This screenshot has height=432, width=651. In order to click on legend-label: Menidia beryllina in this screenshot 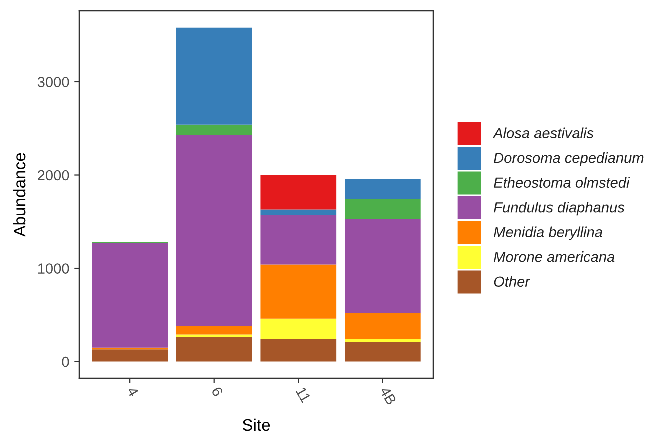, I will do `click(548, 233)`.